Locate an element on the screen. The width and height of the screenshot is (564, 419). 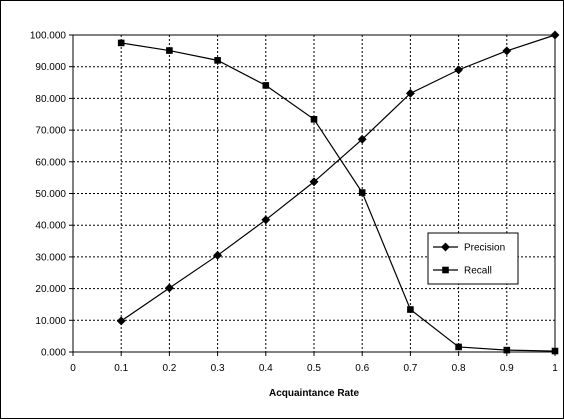
y-tick-label: 20.000 is located at coordinates (50, 289).